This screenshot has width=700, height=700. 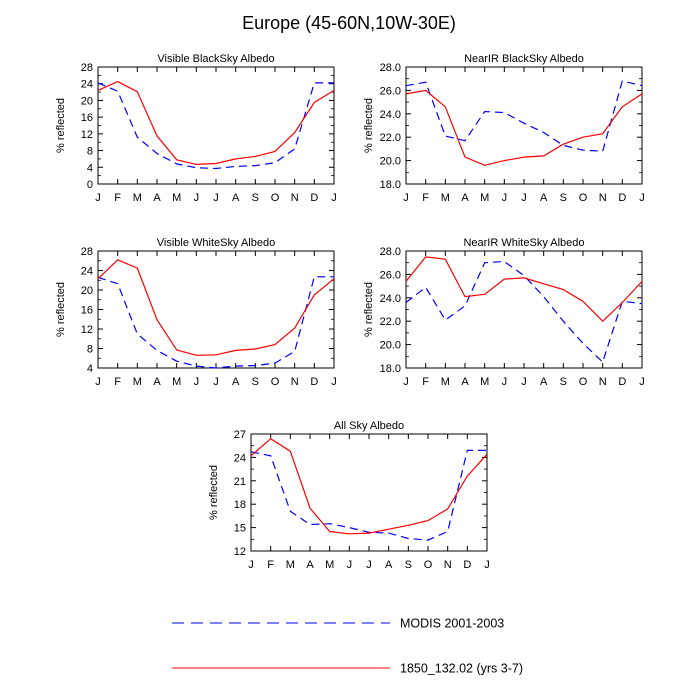 I want to click on panel-title: All Sky Albedo, so click(x=369, y=426).